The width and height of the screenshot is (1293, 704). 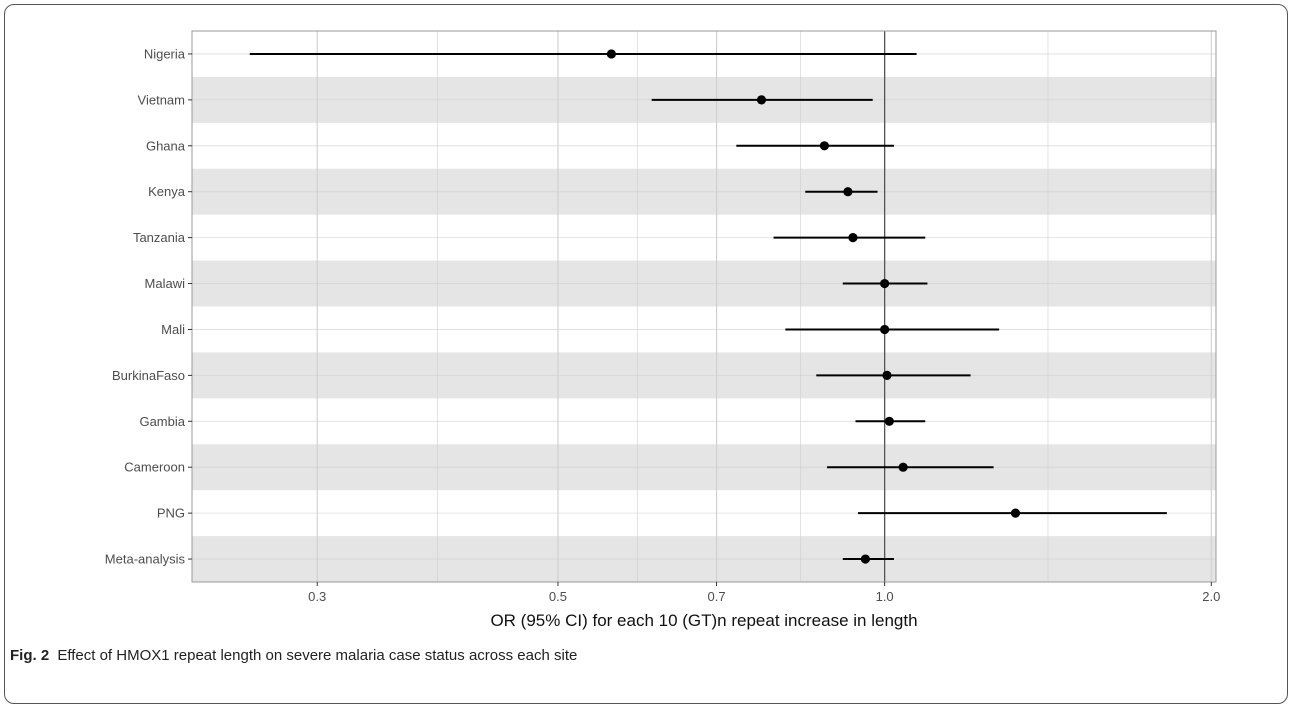 I want to click on x-tick-label: 0.5, so click(x=558, y=596).